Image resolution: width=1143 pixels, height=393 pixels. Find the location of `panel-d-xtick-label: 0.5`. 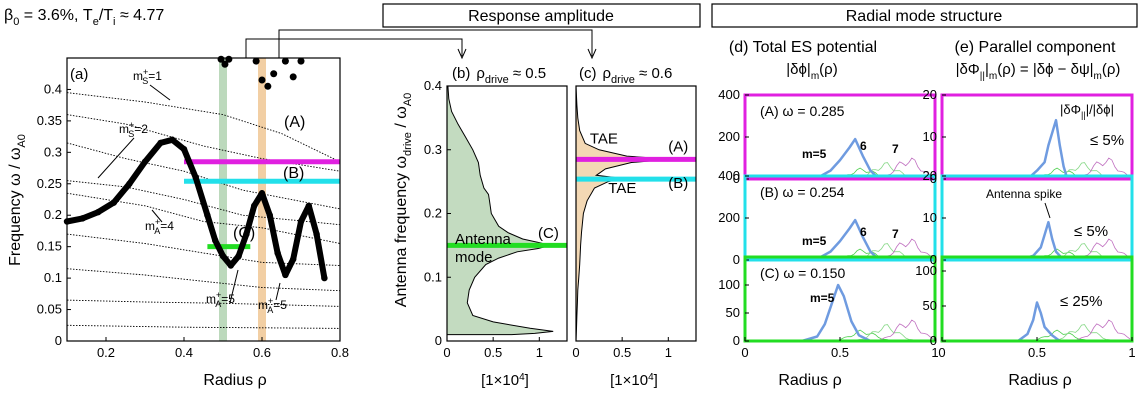

panel-d-xtick-label: 0.5 is located at coordinates (840, 352).